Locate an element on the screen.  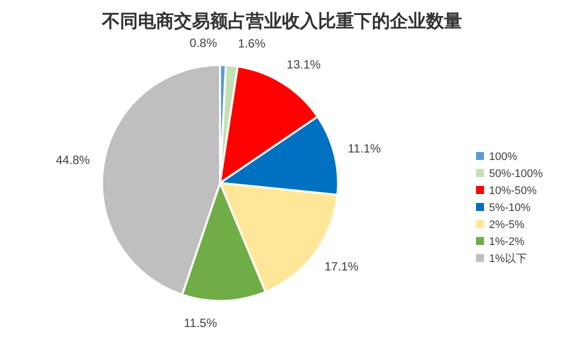
data-label: 1.6% is located at coordinates (252, 43).